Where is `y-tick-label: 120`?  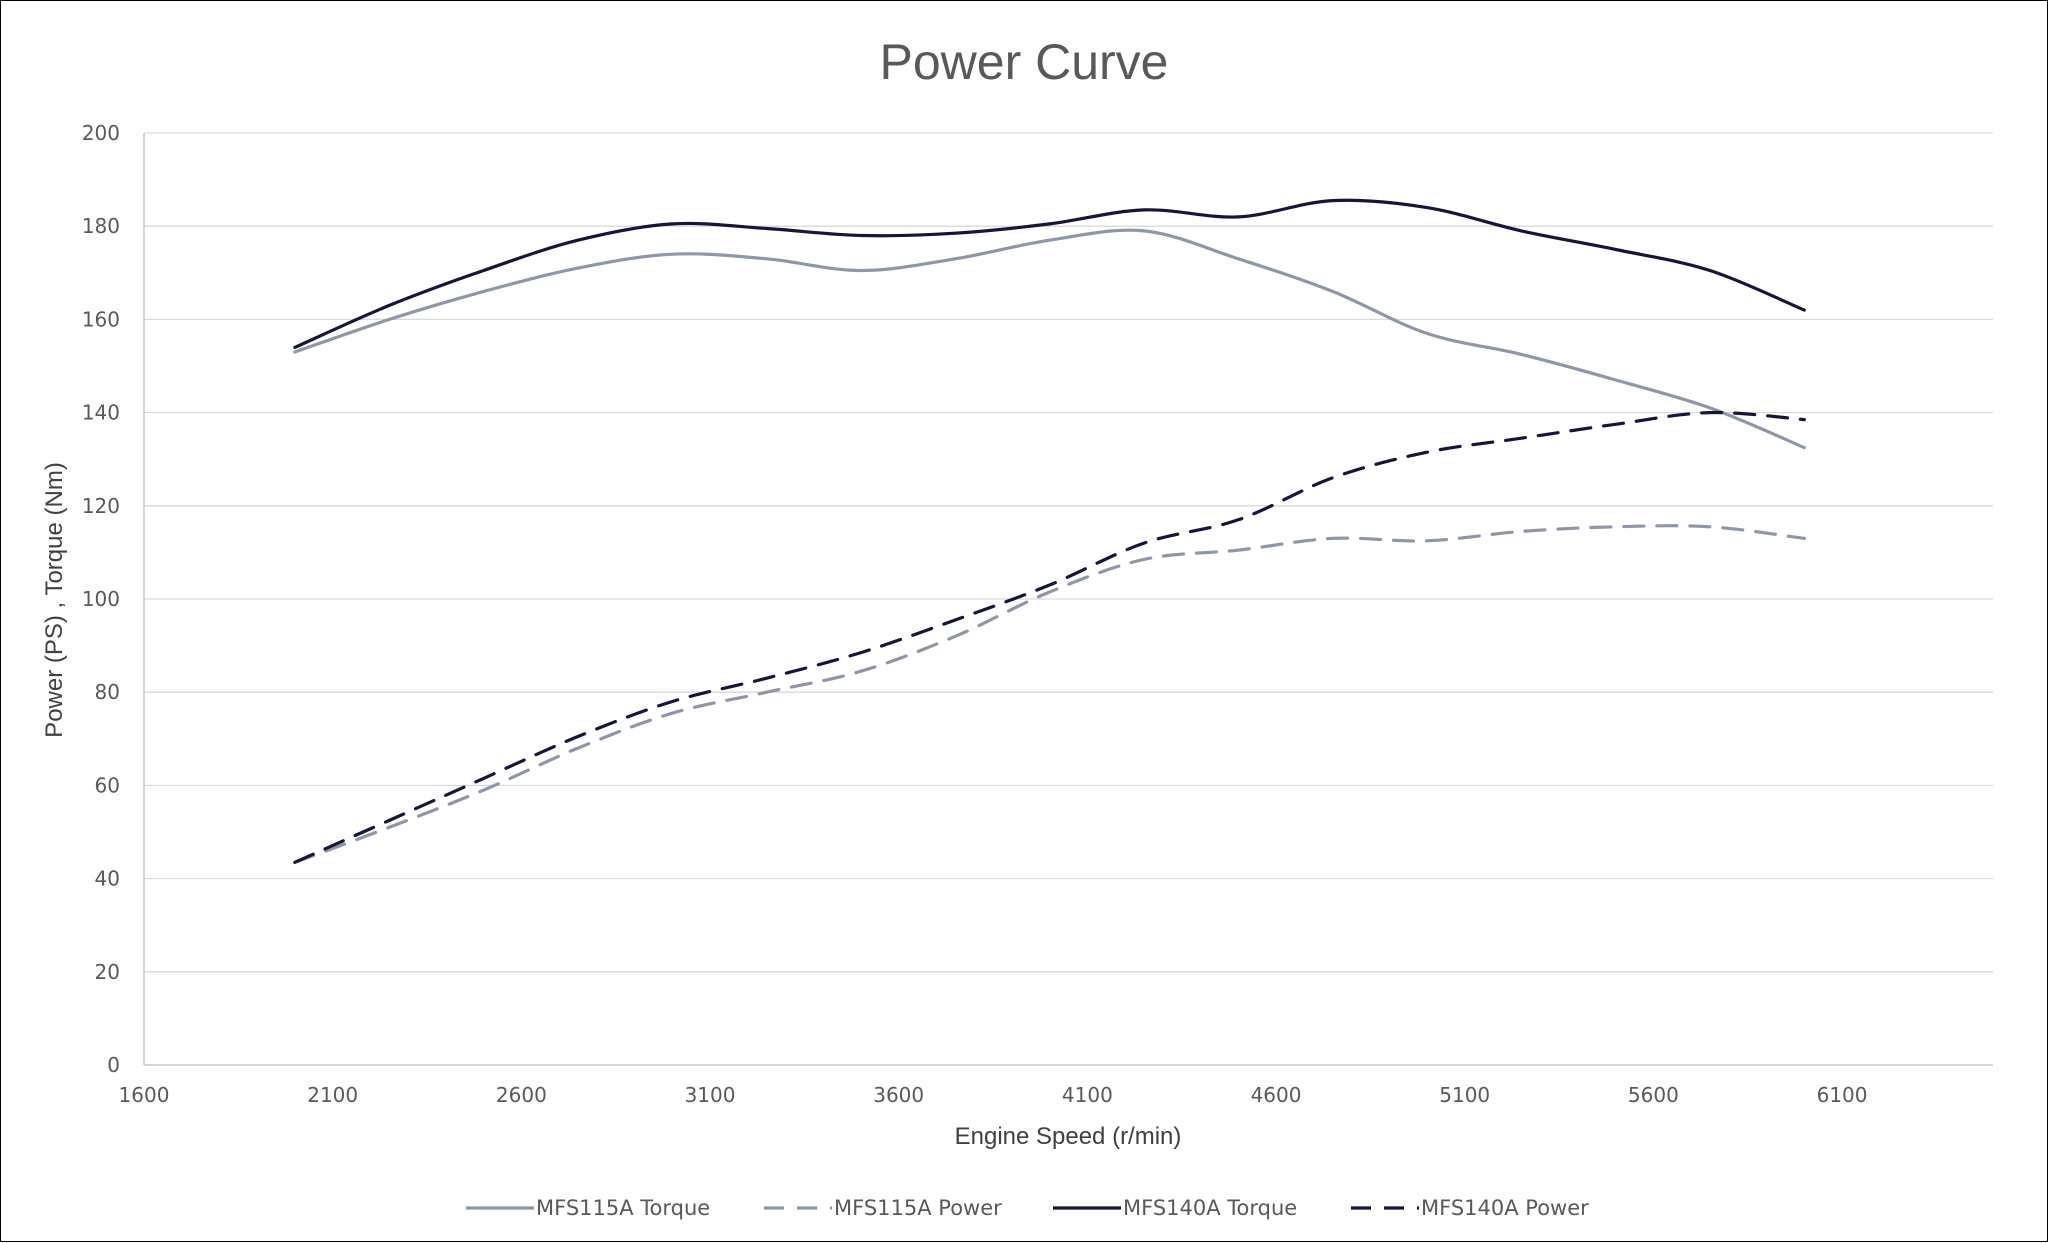
y-tick-label: 120 is located at coordinates (101, 506).